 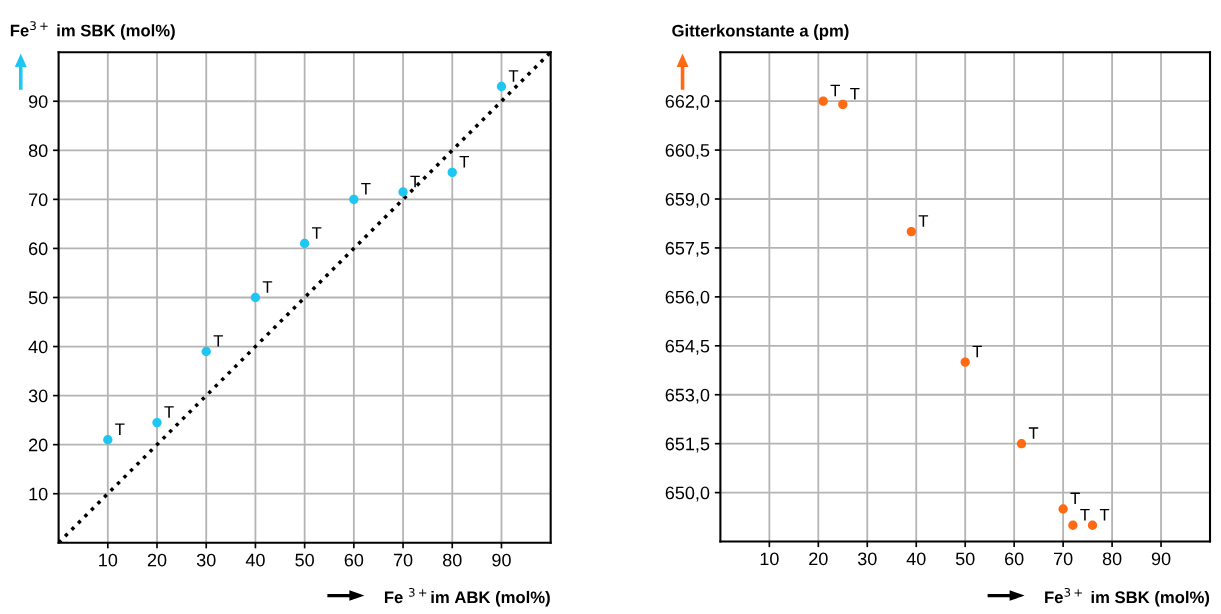 I want to click on y-tick-label: 80, so click(x=38, y=151).